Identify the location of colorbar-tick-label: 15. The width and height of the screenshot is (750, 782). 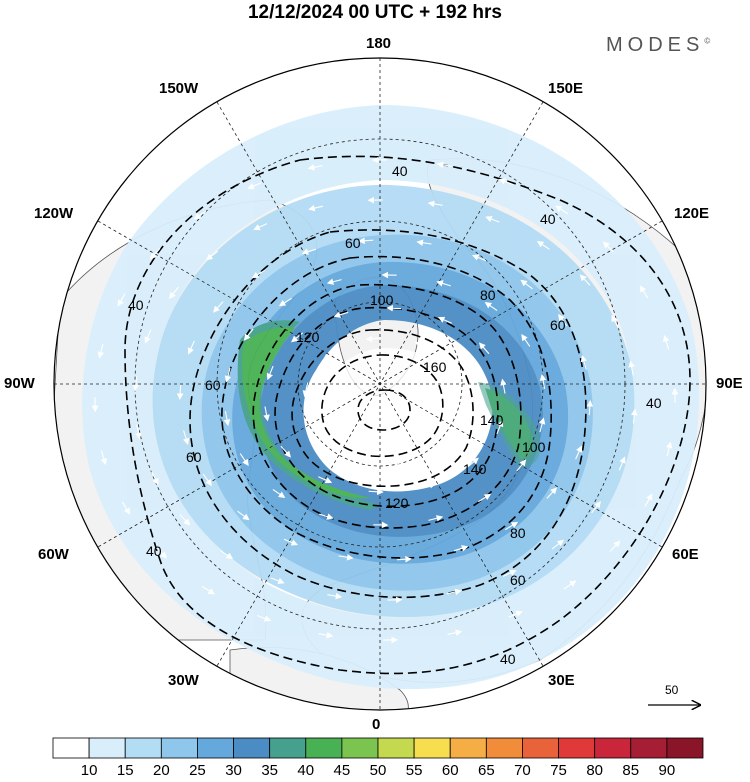
(125, 770).